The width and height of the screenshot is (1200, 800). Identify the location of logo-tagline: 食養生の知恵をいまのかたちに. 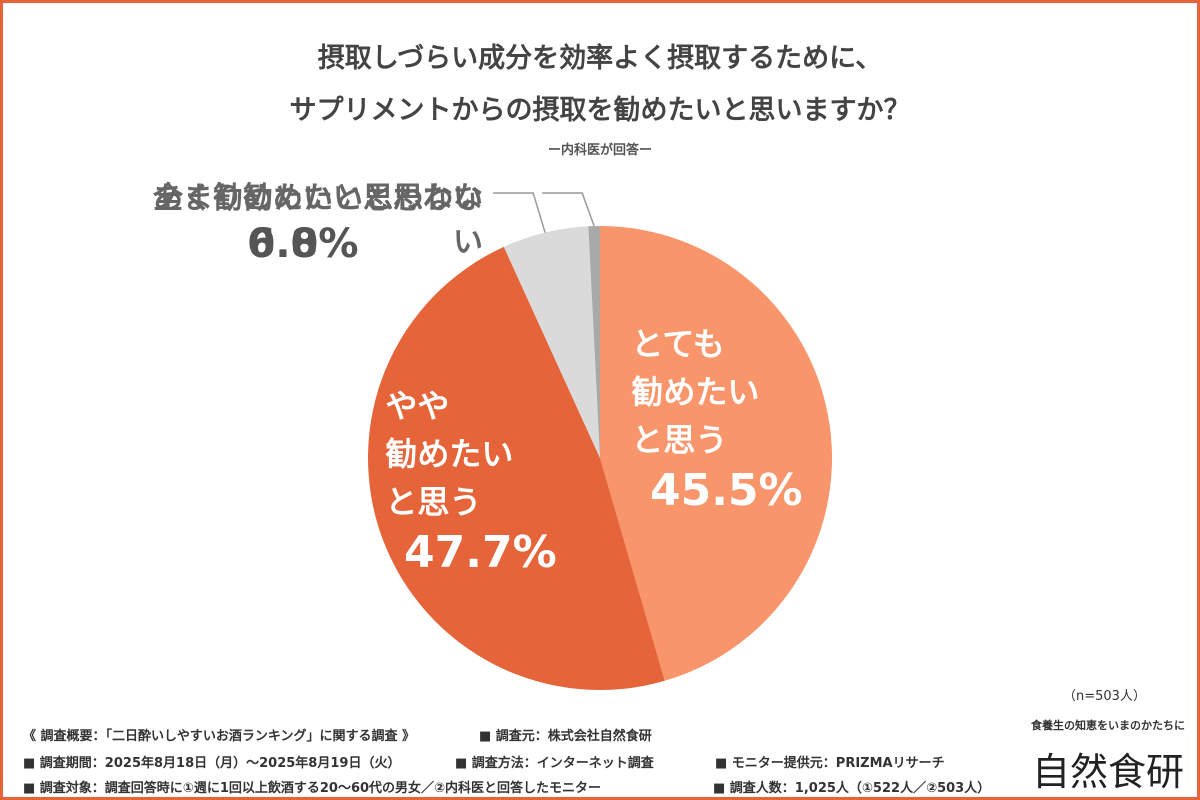
(1108, 725).